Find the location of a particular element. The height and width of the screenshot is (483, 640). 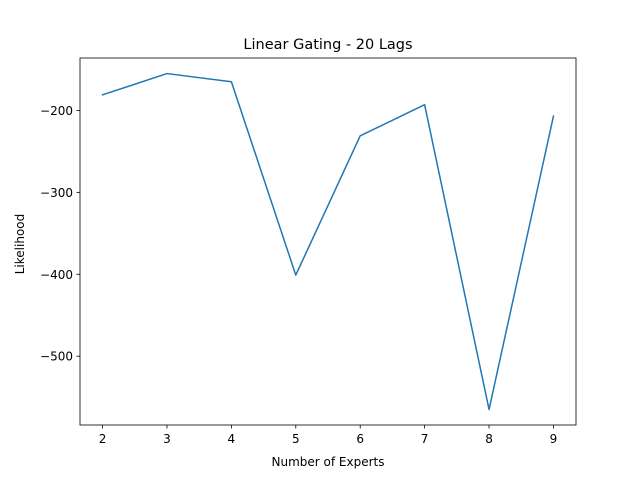

x-tick-label: 2 is located at coordinates (103, 439).